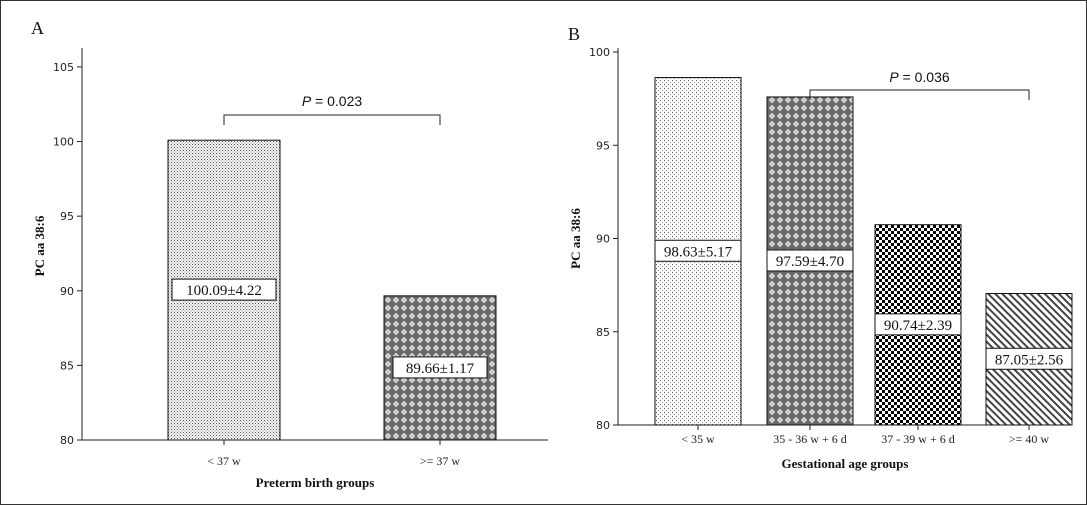 Image resolution: width=1087 pixels, height=505 pixels. What do you see at coordinates (924, 77) in the screenshot?
I see `p-value-text: = 0.036` at bounding box center [924, 77].